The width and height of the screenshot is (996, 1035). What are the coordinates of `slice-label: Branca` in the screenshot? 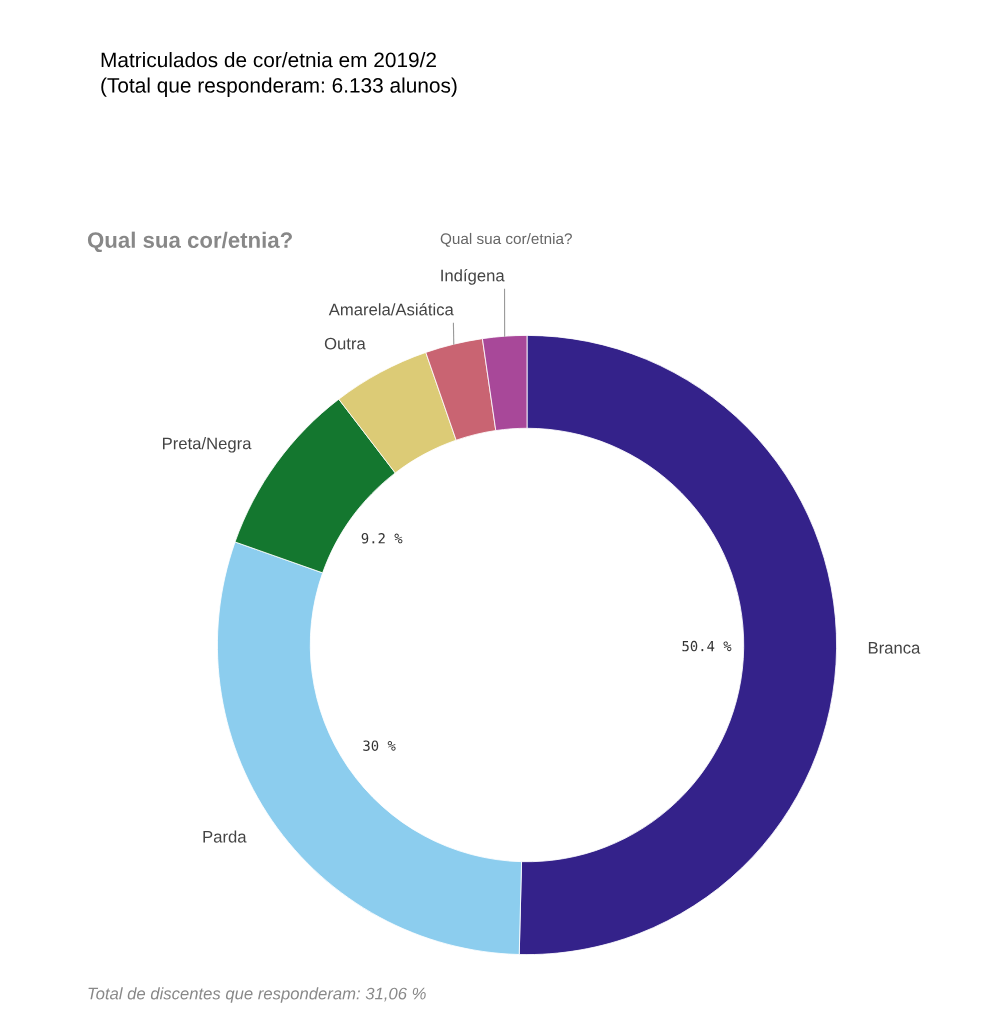 It's located at (894, 648).